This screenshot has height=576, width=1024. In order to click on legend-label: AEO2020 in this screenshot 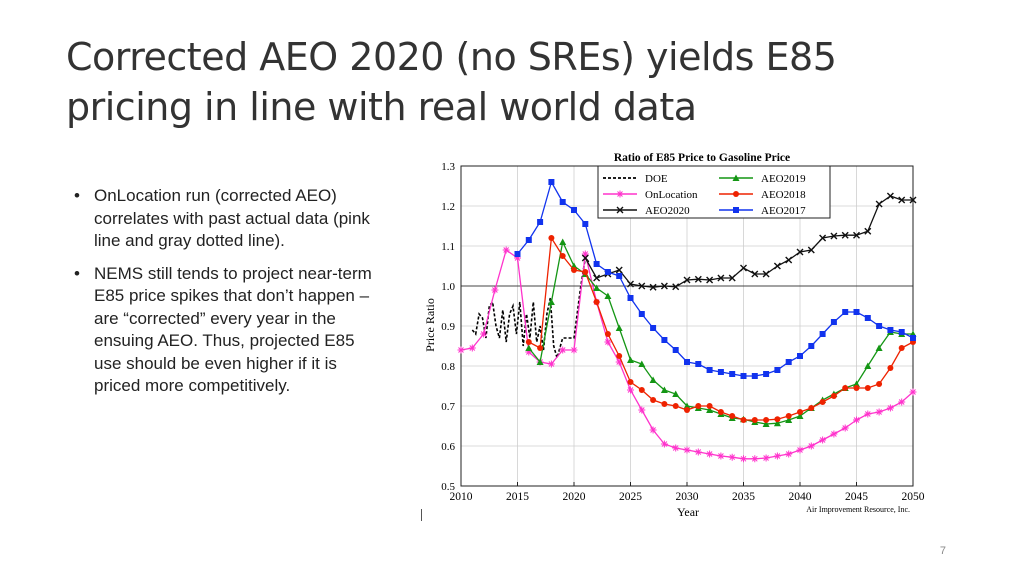, I will do `click(667, 211)`.